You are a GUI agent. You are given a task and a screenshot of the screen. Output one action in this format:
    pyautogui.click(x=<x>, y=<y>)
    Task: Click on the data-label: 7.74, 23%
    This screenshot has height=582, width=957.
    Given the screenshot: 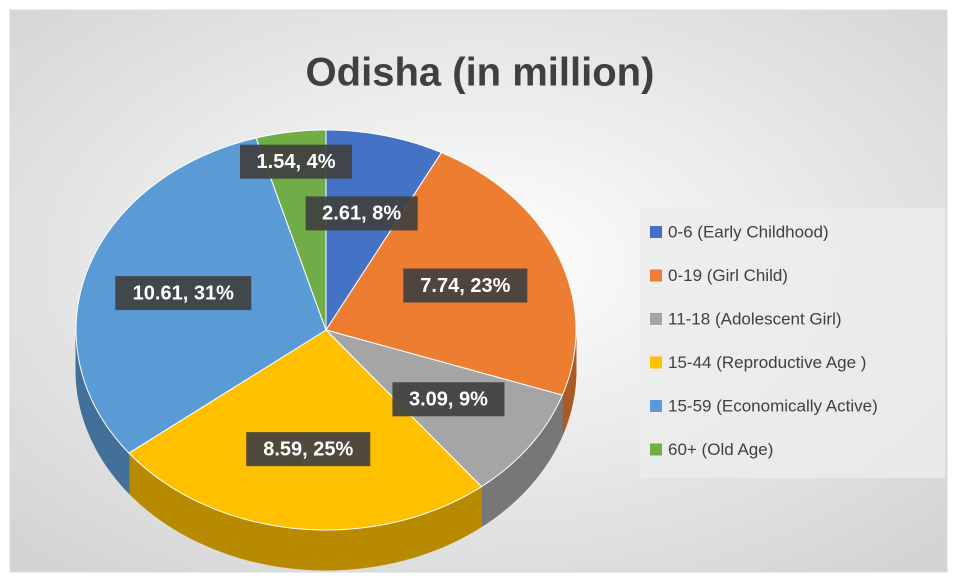 What is the action you would take?
    pyautogui.click(x=465, y=286)
    